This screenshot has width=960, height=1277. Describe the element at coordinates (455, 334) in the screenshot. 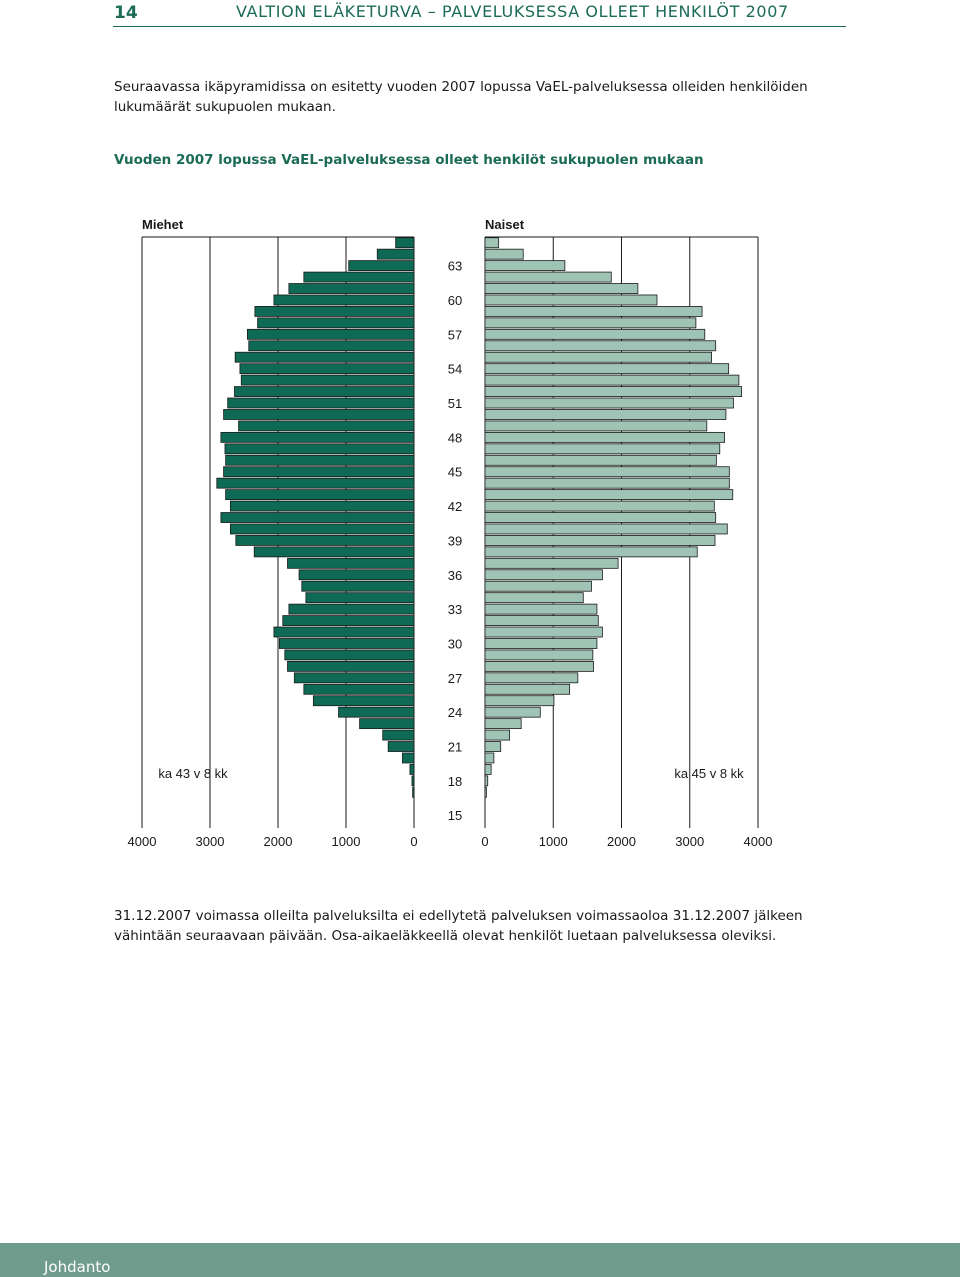

I see `age-tick-label: 57` at that location.